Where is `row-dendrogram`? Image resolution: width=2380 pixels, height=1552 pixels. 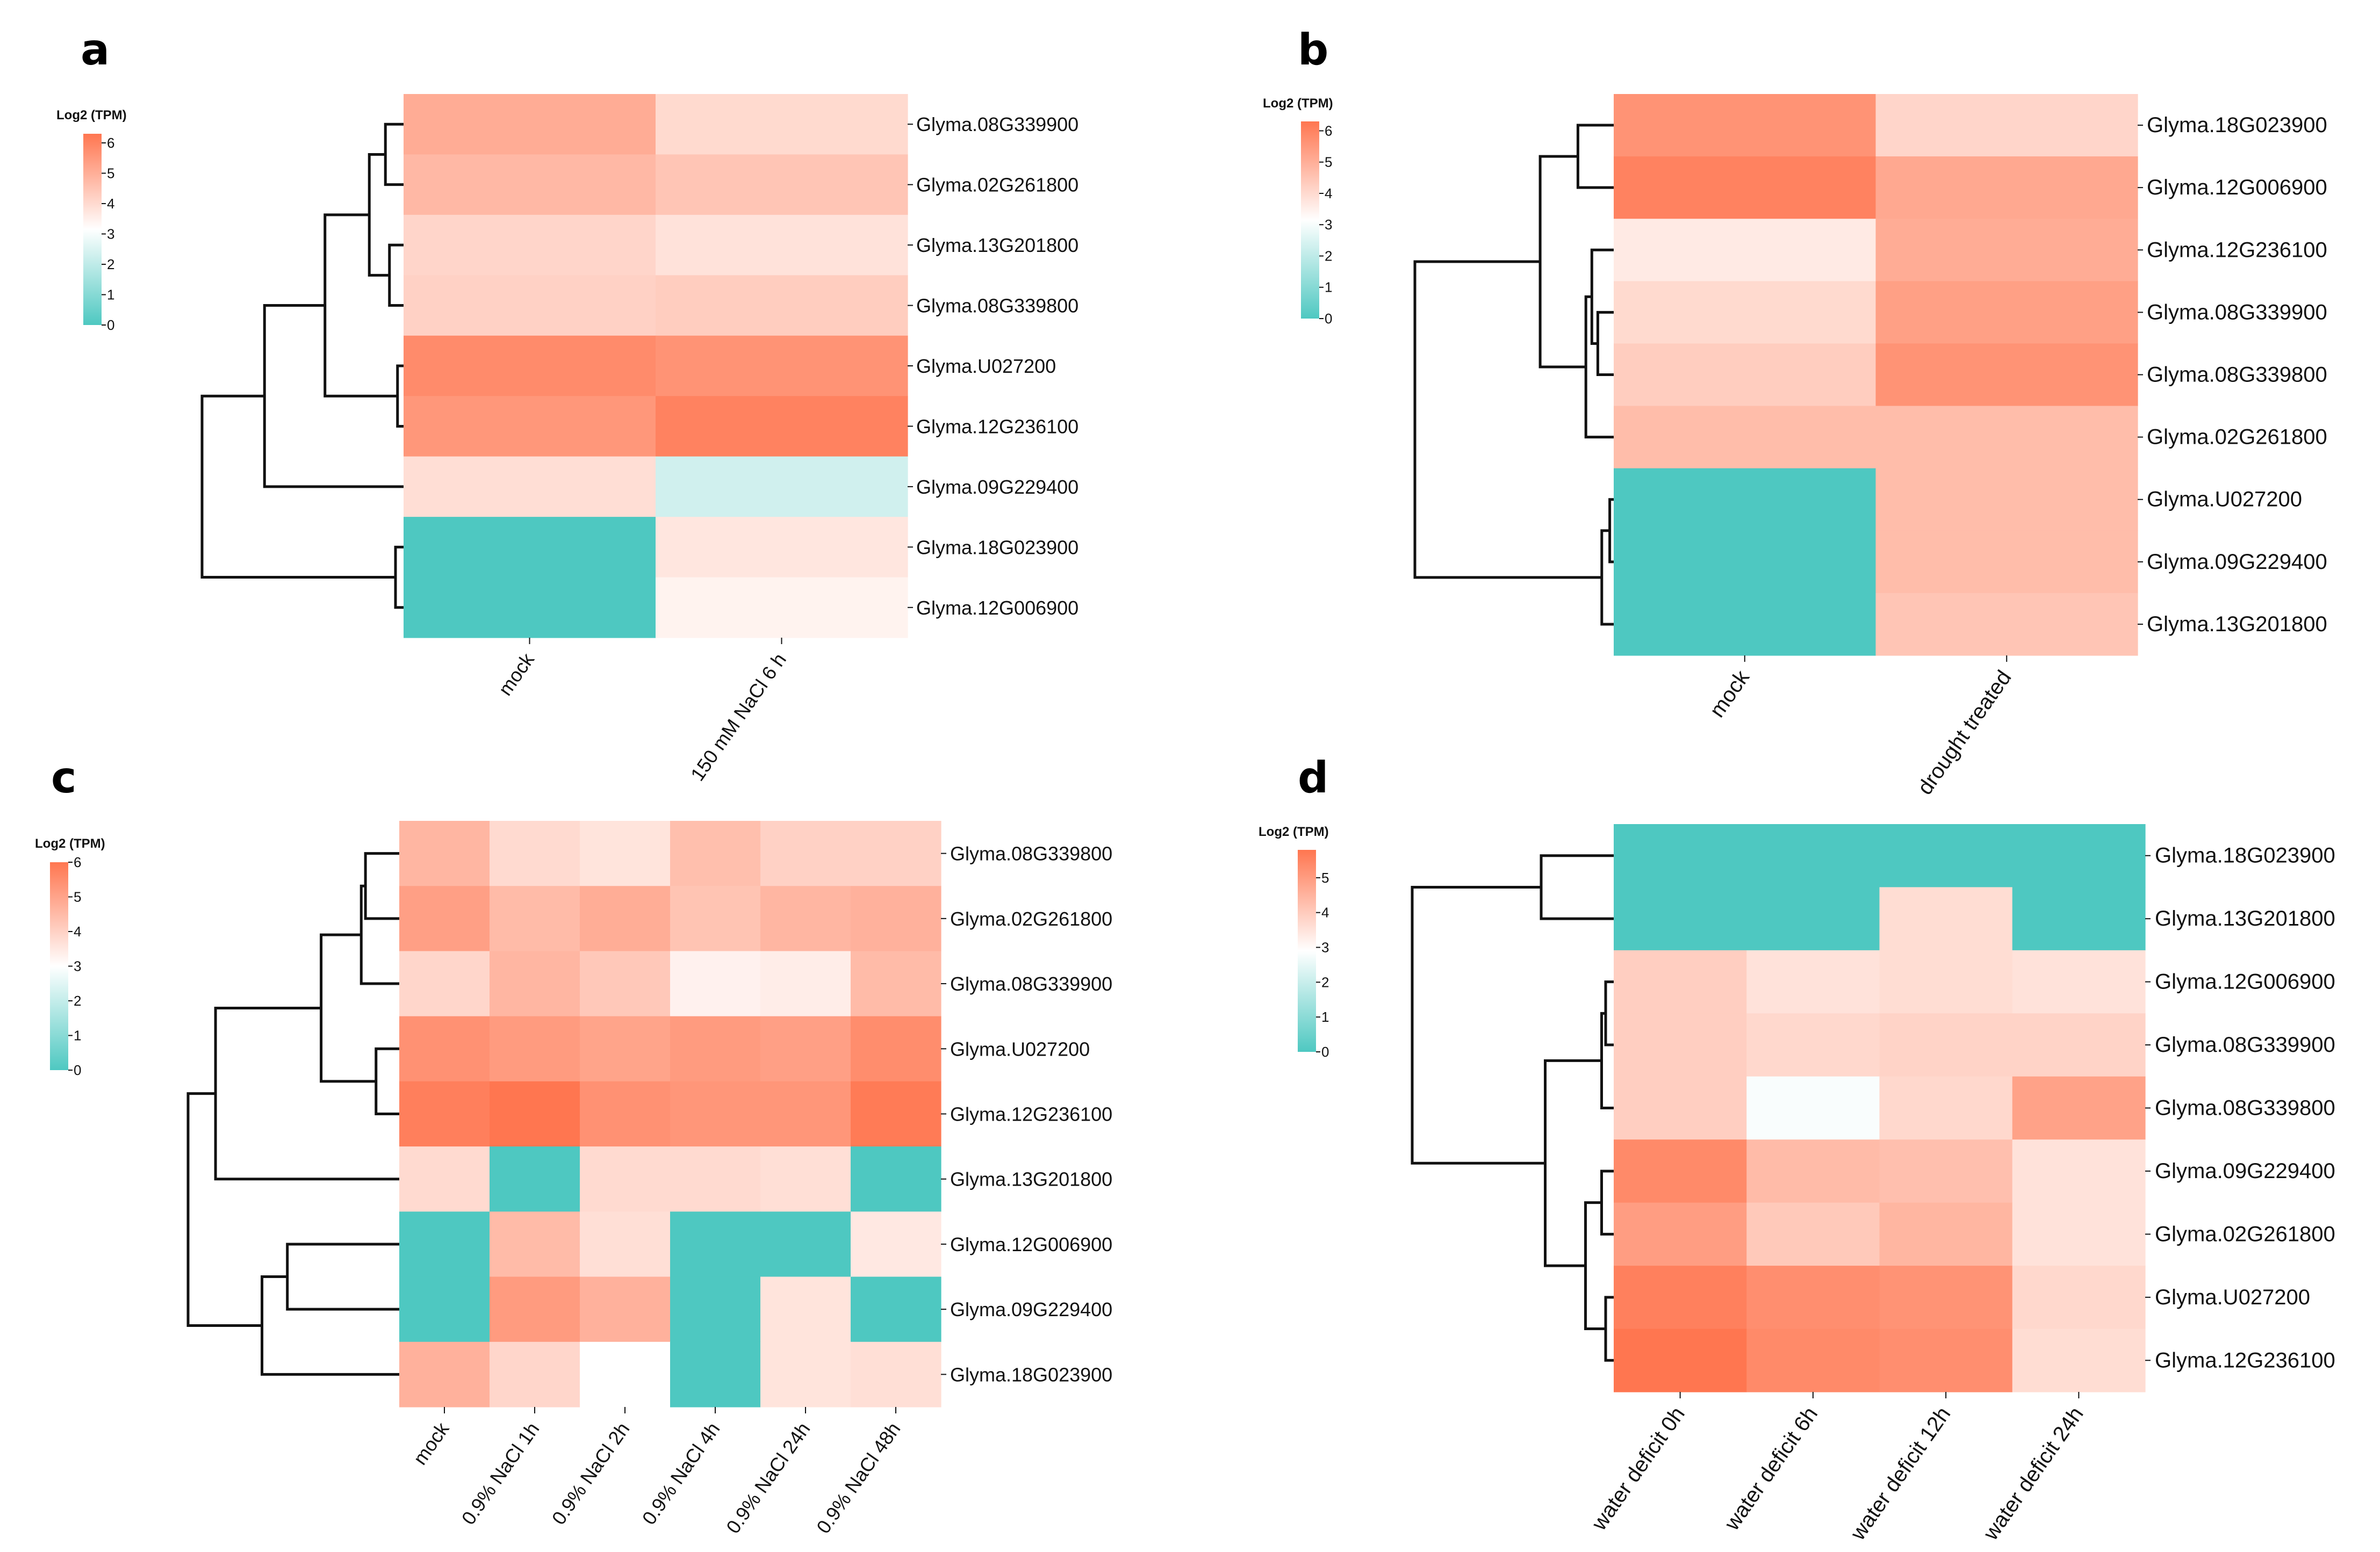 row-dendrogram is located at coordinates (1513, 375).